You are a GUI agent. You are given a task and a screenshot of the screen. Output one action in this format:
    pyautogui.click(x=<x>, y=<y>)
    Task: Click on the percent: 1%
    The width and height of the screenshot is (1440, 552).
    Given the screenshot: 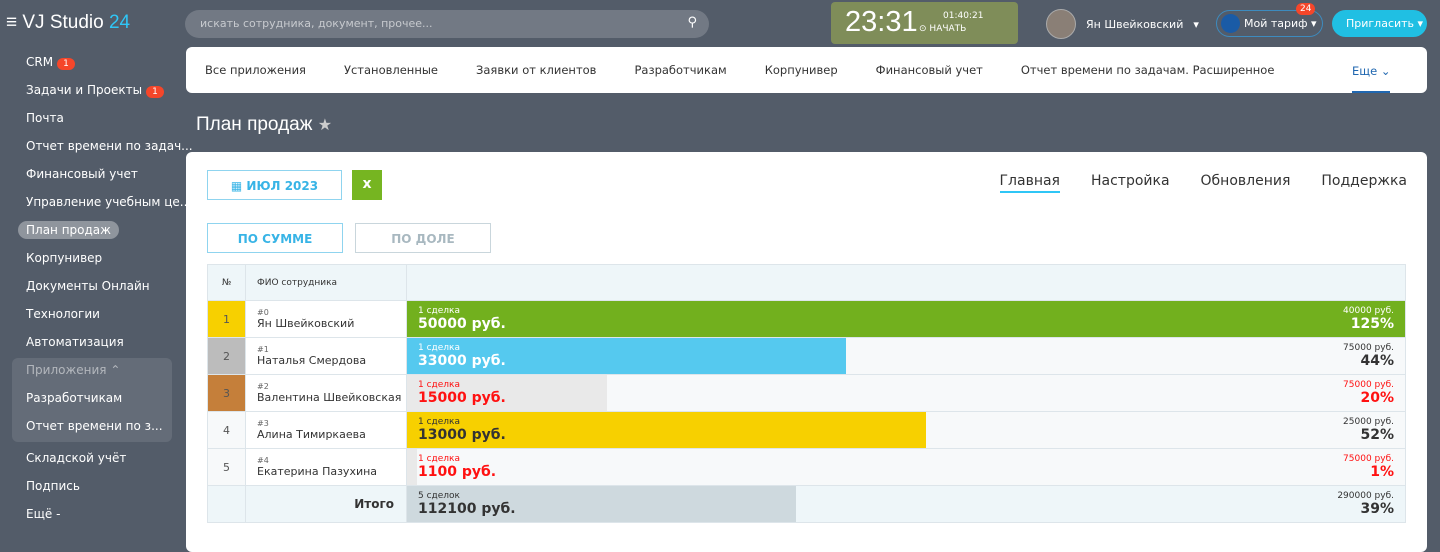 What is the action you would take?
    pyautogui.click(x=1382, y=472)
    